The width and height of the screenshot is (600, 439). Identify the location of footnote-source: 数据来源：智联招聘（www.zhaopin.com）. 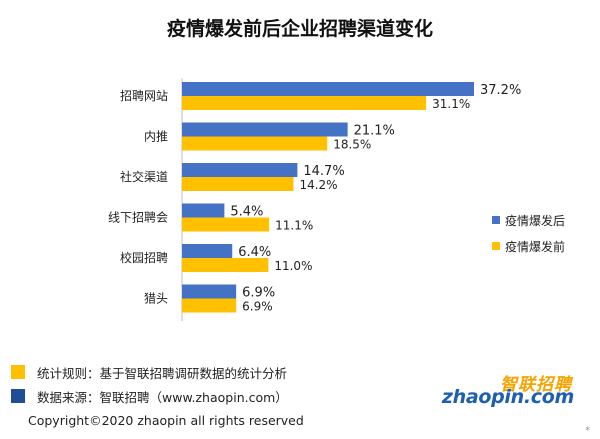
(149, 396).